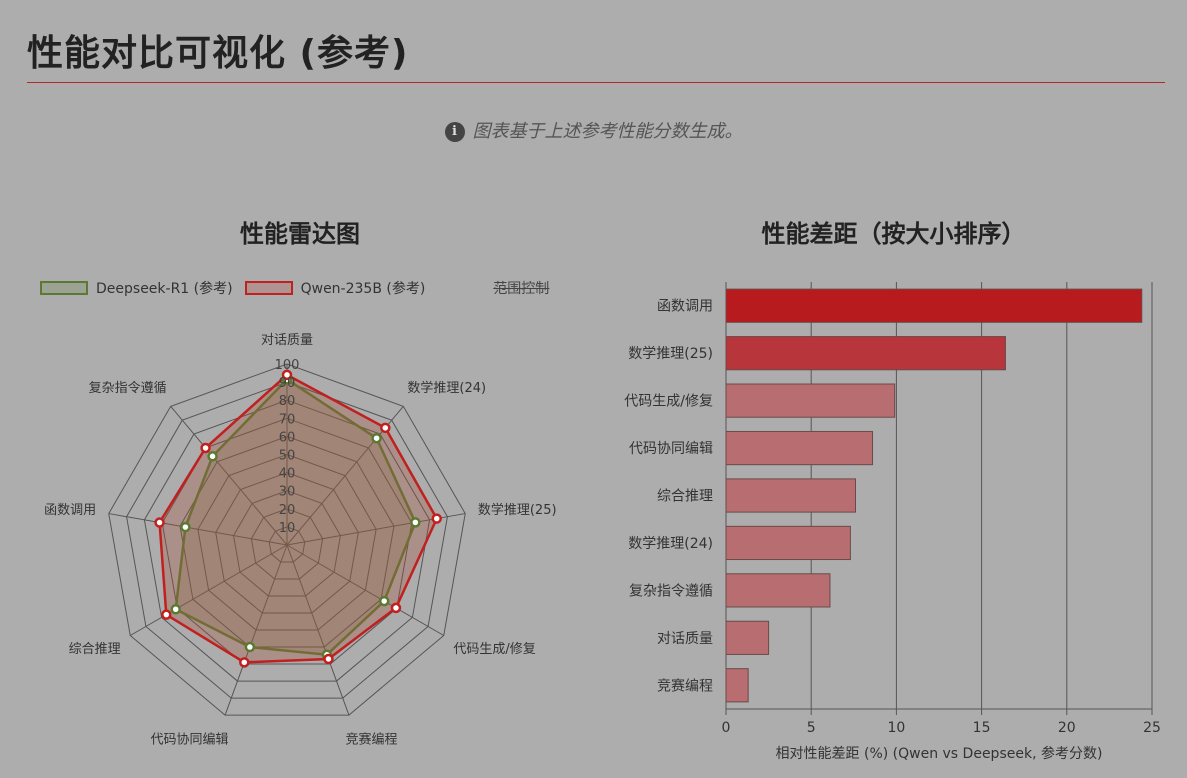 The width and height of the screenshot is (1187, 778). I want to click on radar-tick-label: 10, so click(287, 528).